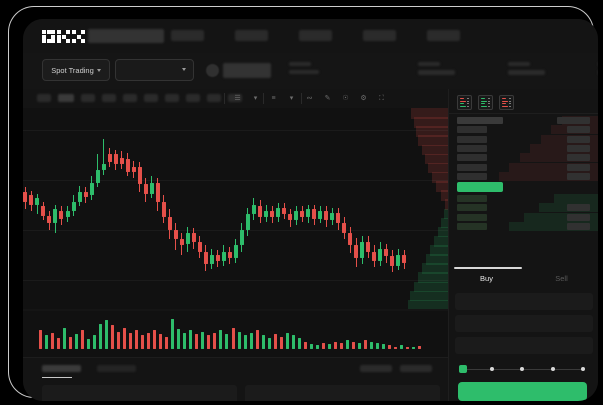 The image size is (603, 405). What do you see at coordinates (506, 102) in the screenshot?
I see `orderbook-sell-icon` at bounding box center [506, 102].